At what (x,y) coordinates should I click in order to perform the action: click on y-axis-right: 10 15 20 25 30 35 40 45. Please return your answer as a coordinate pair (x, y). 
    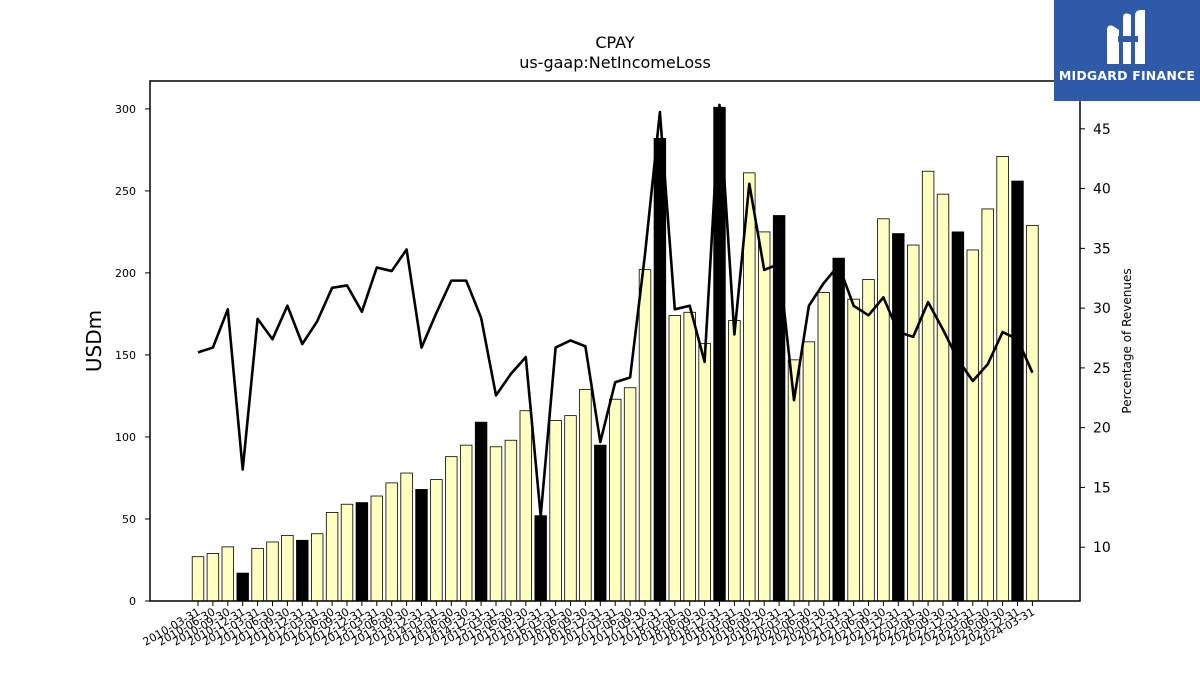
    Looking at the image, I should click on (1095, 339).